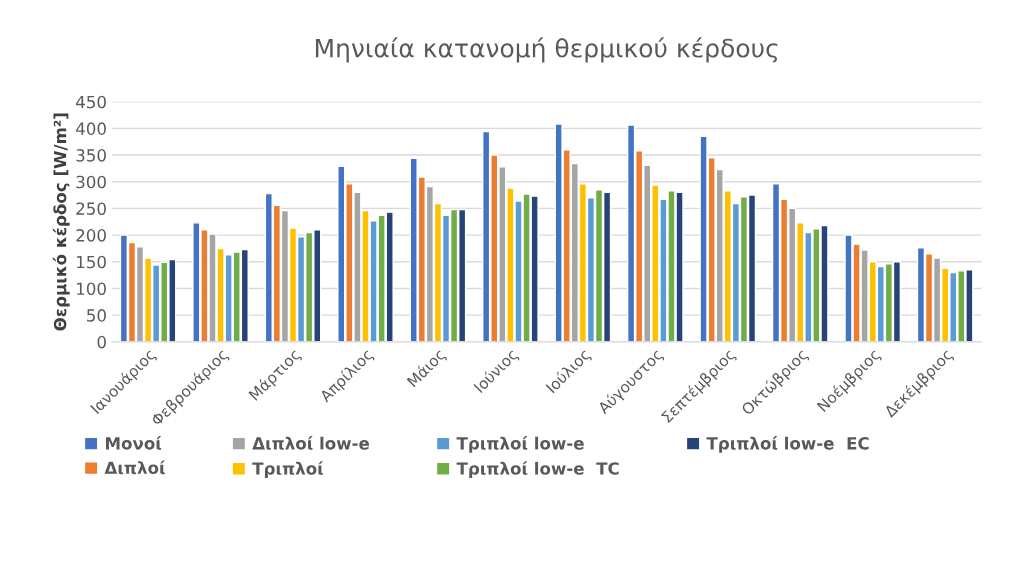  What do you see at coordinates (91, 289) in the screenshot?
I see `y-tick-label: 100` at bounding box center [91, 289].